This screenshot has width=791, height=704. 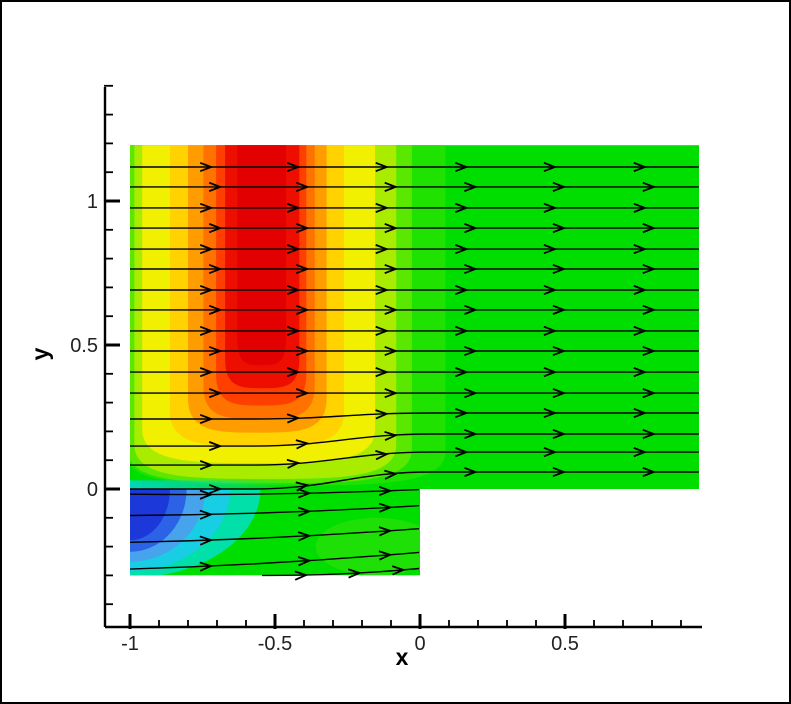 I want to click on x-tick-label: 0.5, so click(x=565, y=644).